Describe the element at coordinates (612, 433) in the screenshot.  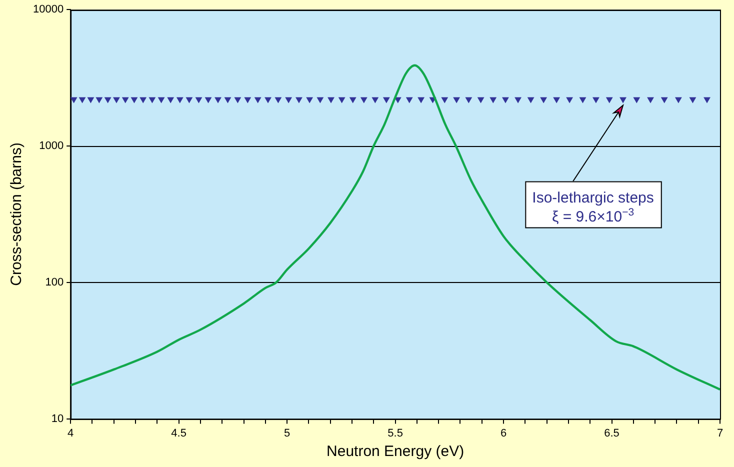
I see `x-tick-label: 6.5` at that location.